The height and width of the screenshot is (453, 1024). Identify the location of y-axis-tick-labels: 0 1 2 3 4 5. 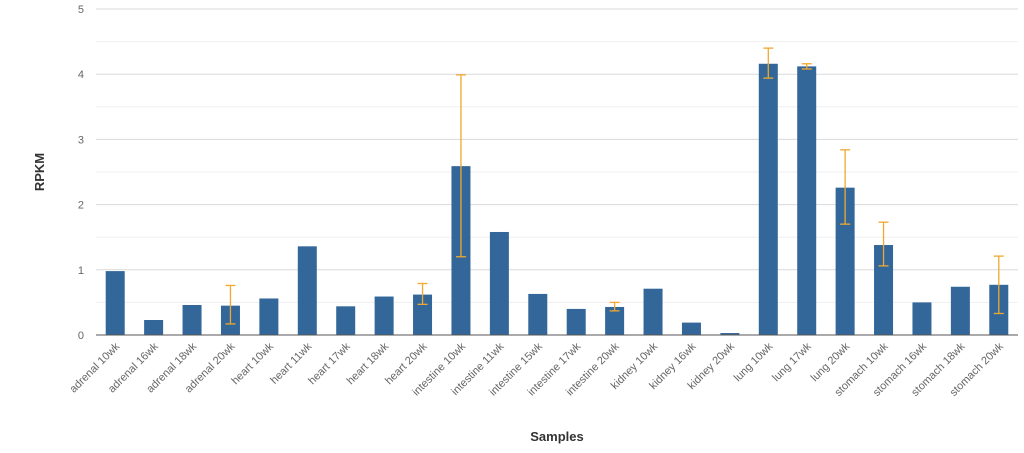
(81, 173).